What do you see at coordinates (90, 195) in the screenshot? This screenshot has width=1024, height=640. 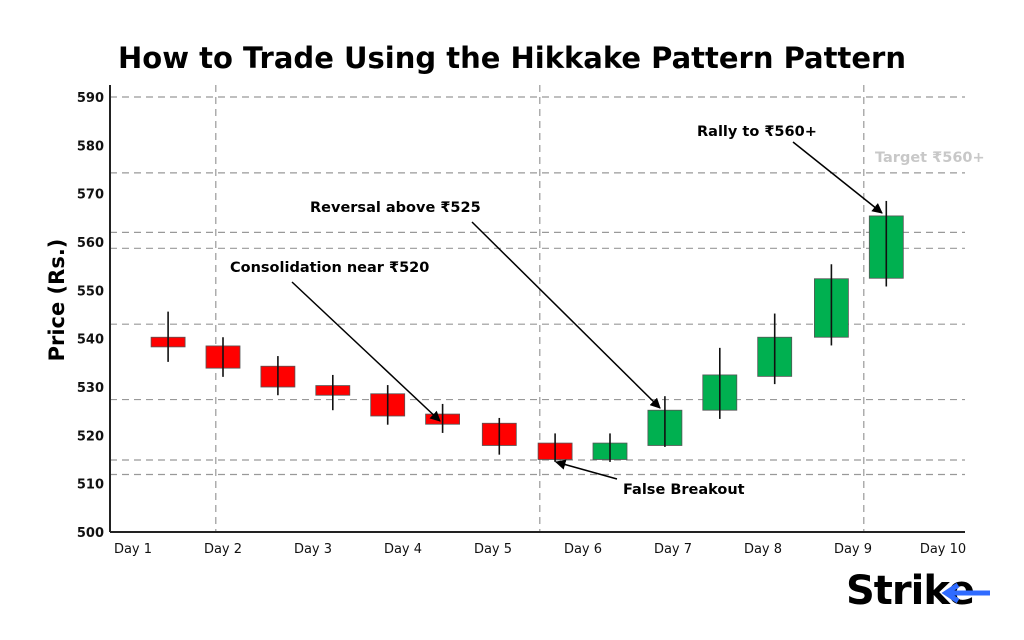 I see `y-tick-label: 570` at bounding box center [90, 195].